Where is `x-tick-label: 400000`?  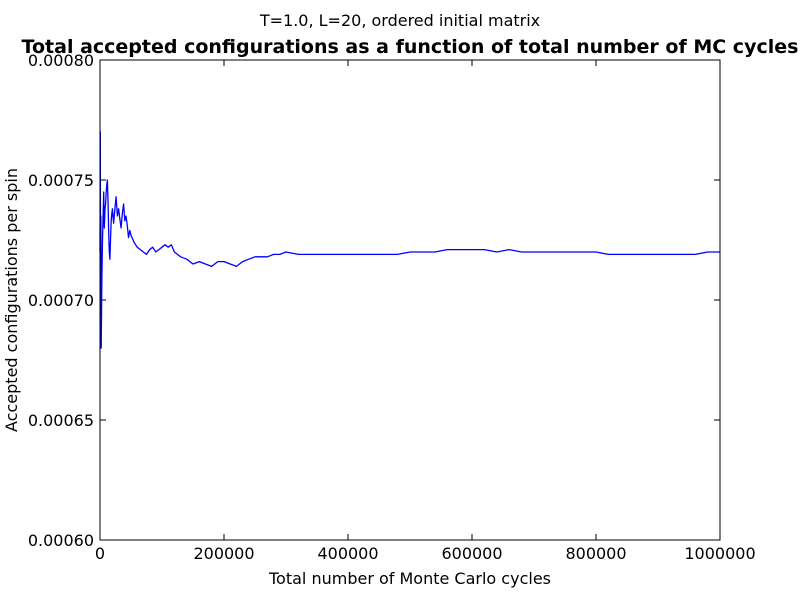 x-tick-label: 400000 is located at coordinates (347, 553).